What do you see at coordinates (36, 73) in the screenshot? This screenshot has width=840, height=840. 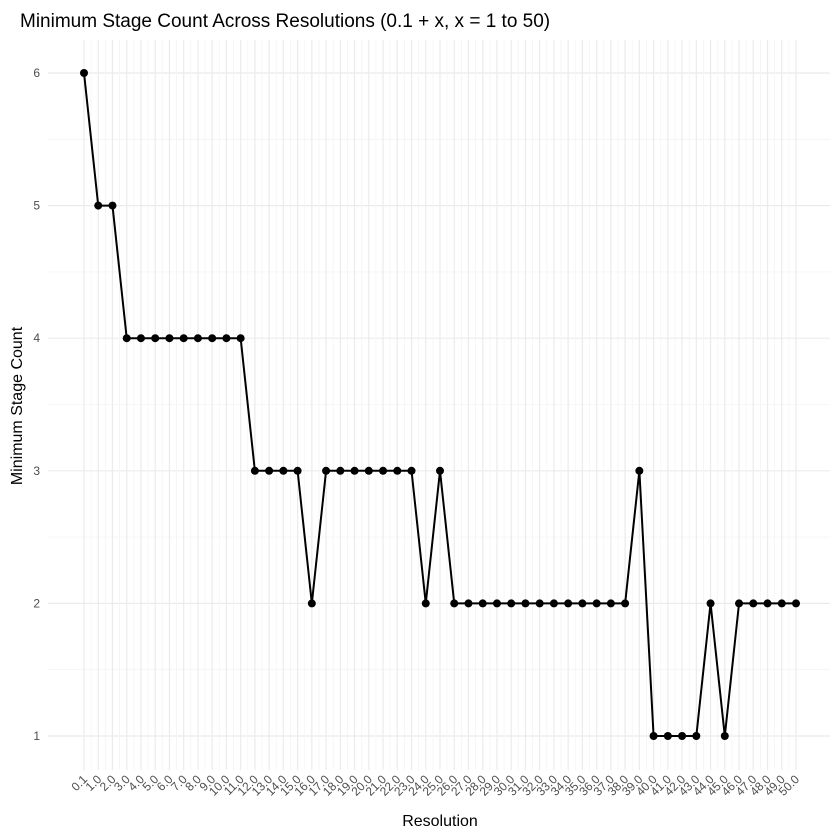 I see `y-tick-label: 6` at bounding box center [36, 73].